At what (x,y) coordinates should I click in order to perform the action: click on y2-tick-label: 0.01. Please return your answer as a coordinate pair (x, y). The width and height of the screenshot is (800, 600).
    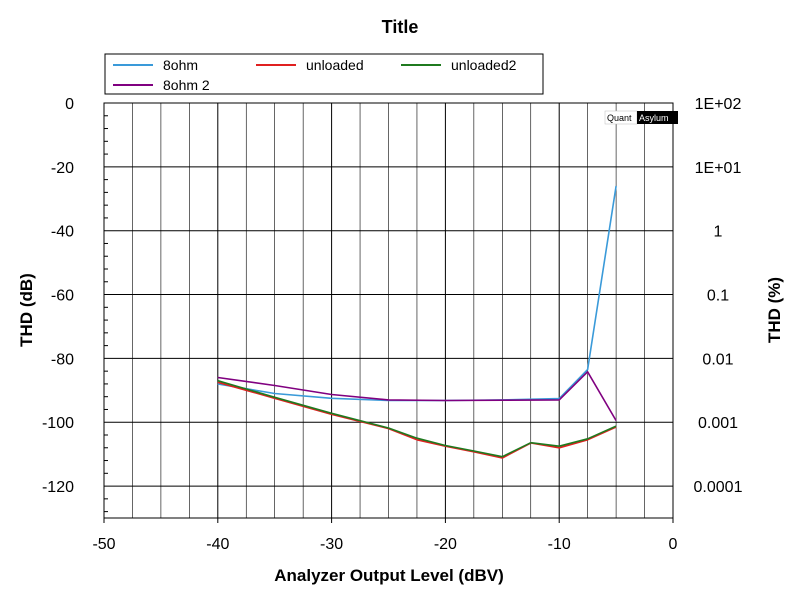
    Looking at the image, I should click on (717, 359).